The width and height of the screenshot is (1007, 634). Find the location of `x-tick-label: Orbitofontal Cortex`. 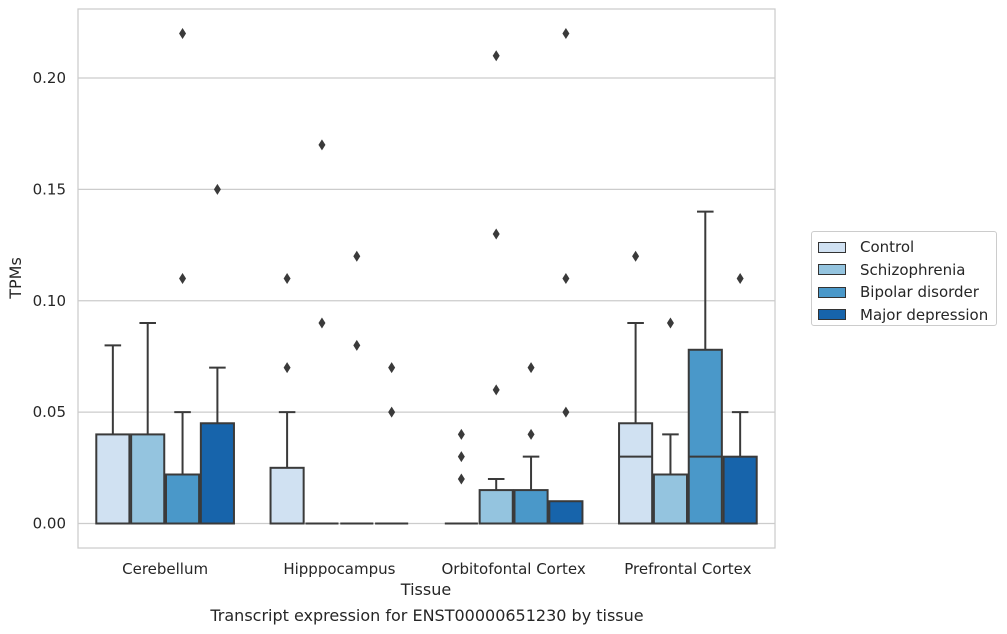

x-tick-label: Orbitofontal Cortex is located at coordinates (514, 569).